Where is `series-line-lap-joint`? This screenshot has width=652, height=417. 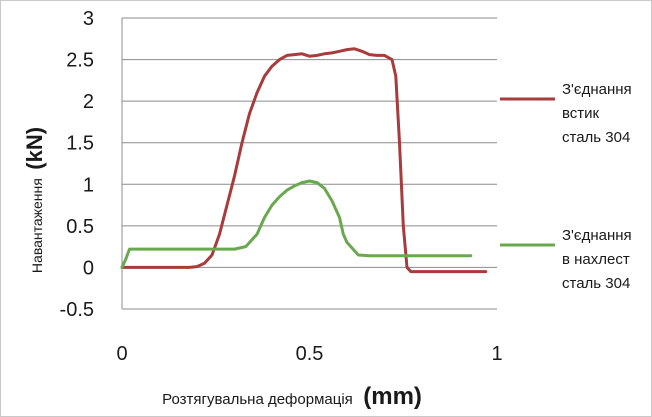 series-line-lap-joint is located at coordinates (296, 224).